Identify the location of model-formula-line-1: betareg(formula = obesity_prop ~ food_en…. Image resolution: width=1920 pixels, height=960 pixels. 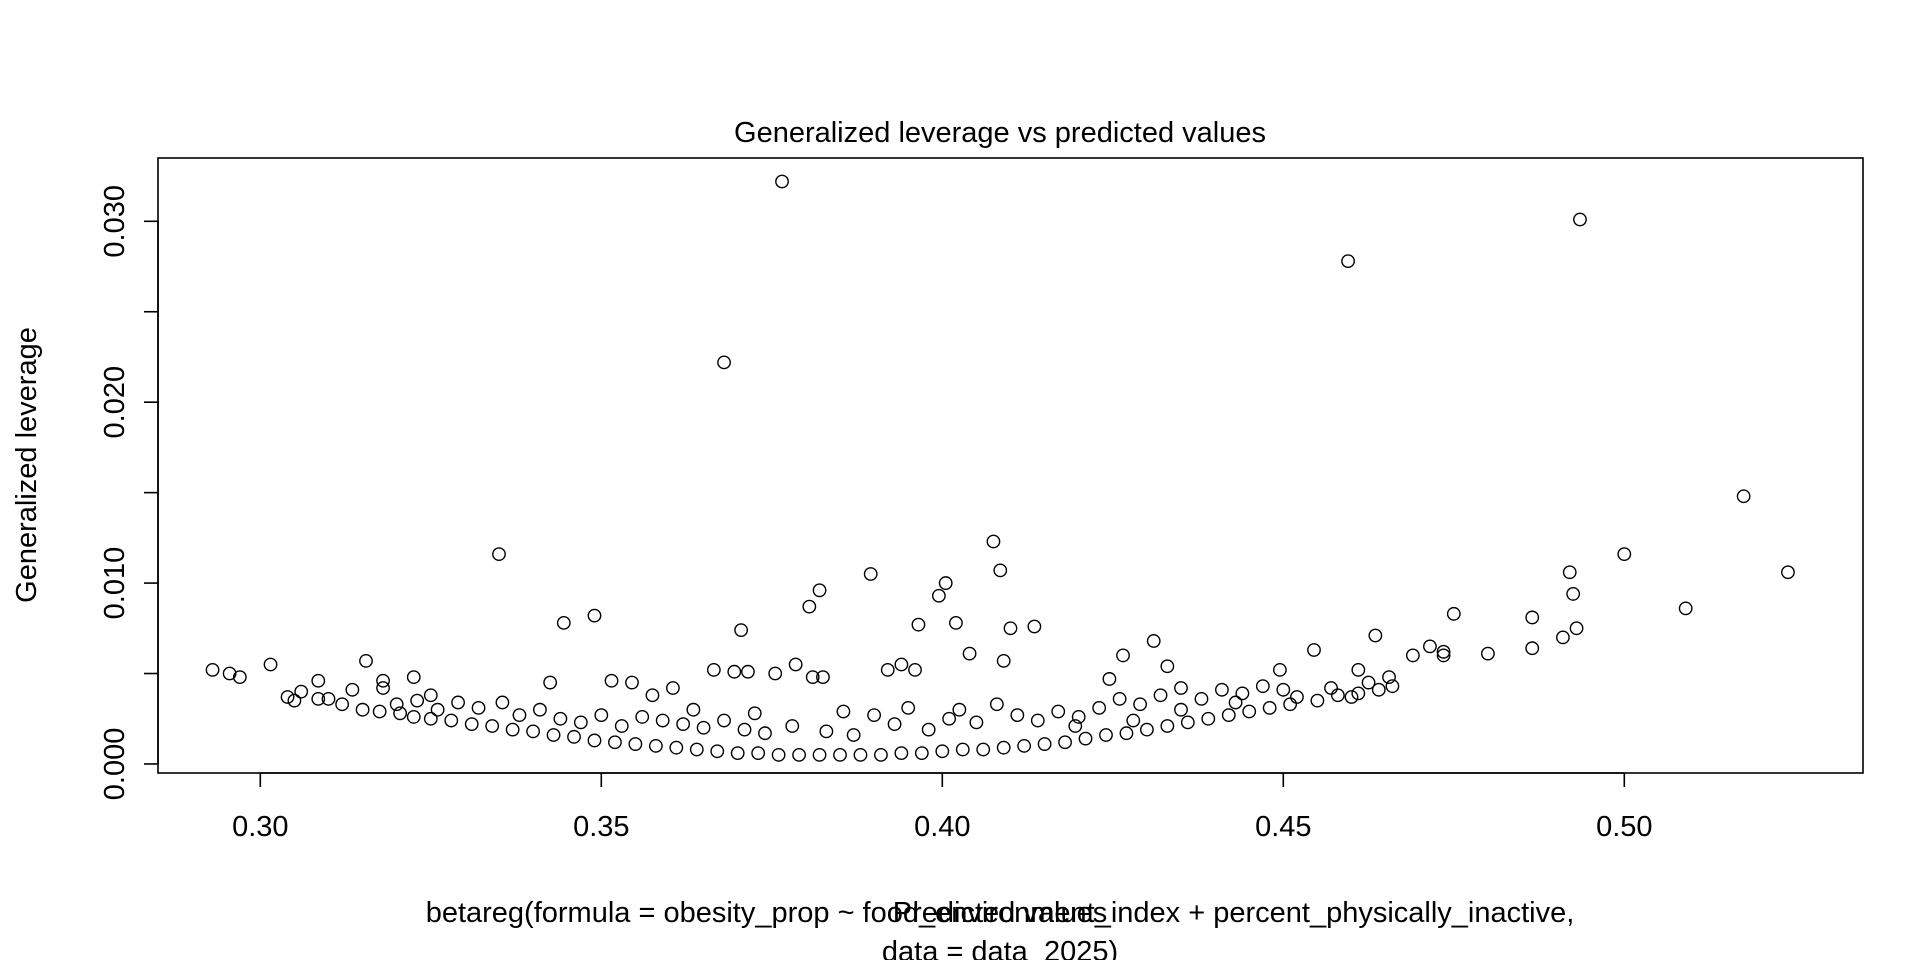
(1000, 913).